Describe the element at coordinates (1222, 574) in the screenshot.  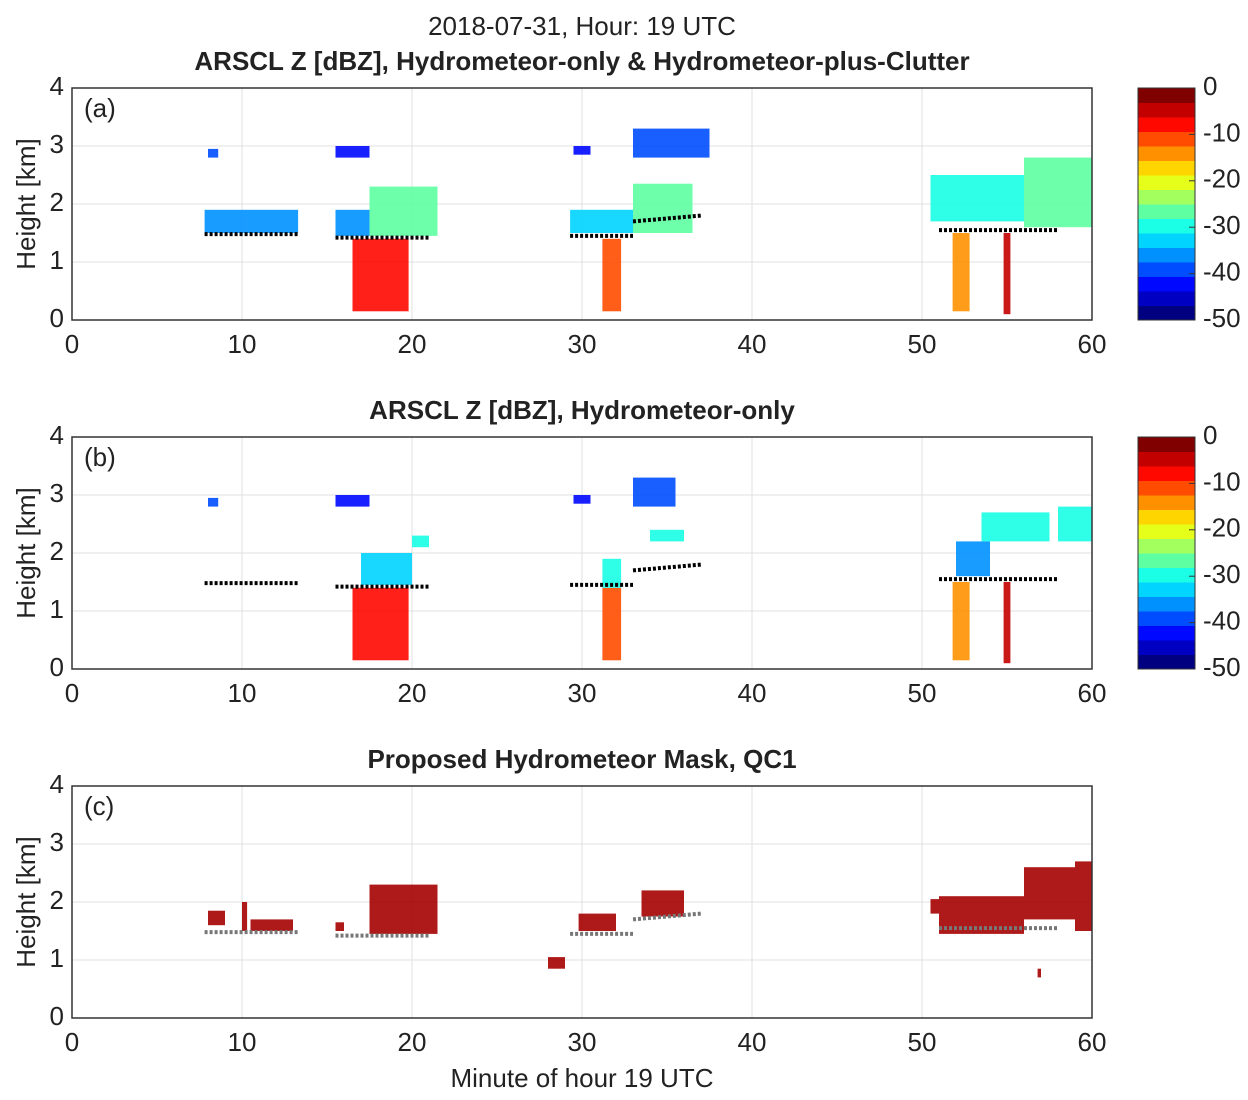
I see `colorbar-tick-label: -30` at that location.